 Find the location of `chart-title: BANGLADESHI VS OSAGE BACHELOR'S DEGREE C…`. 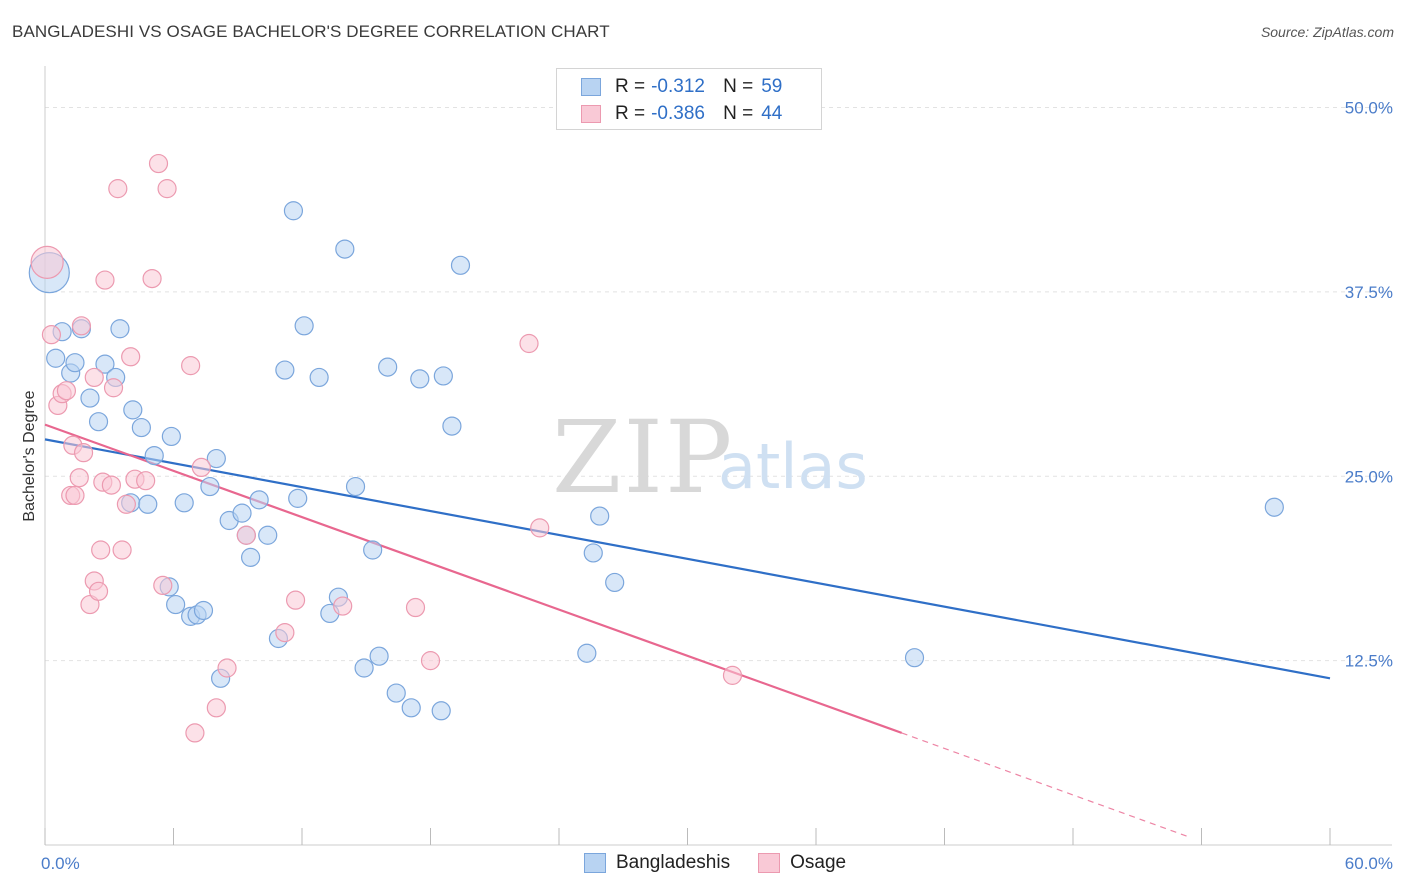

chart-title: BANGLADESHI VS OSAGE BACHELOR'S DEGREE C… is located at coordinates (311, 31).